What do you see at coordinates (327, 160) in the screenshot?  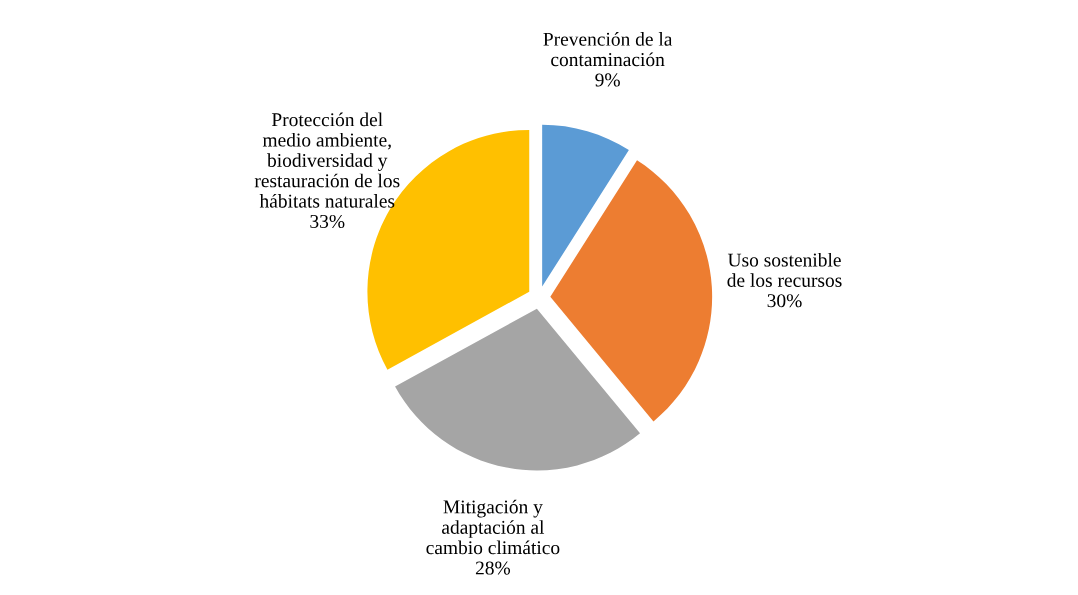 I see `slice-label: Protección del medio ambiente, biodiversidad y restauración de los hábitats naturales` at bounding box center [327, 160].